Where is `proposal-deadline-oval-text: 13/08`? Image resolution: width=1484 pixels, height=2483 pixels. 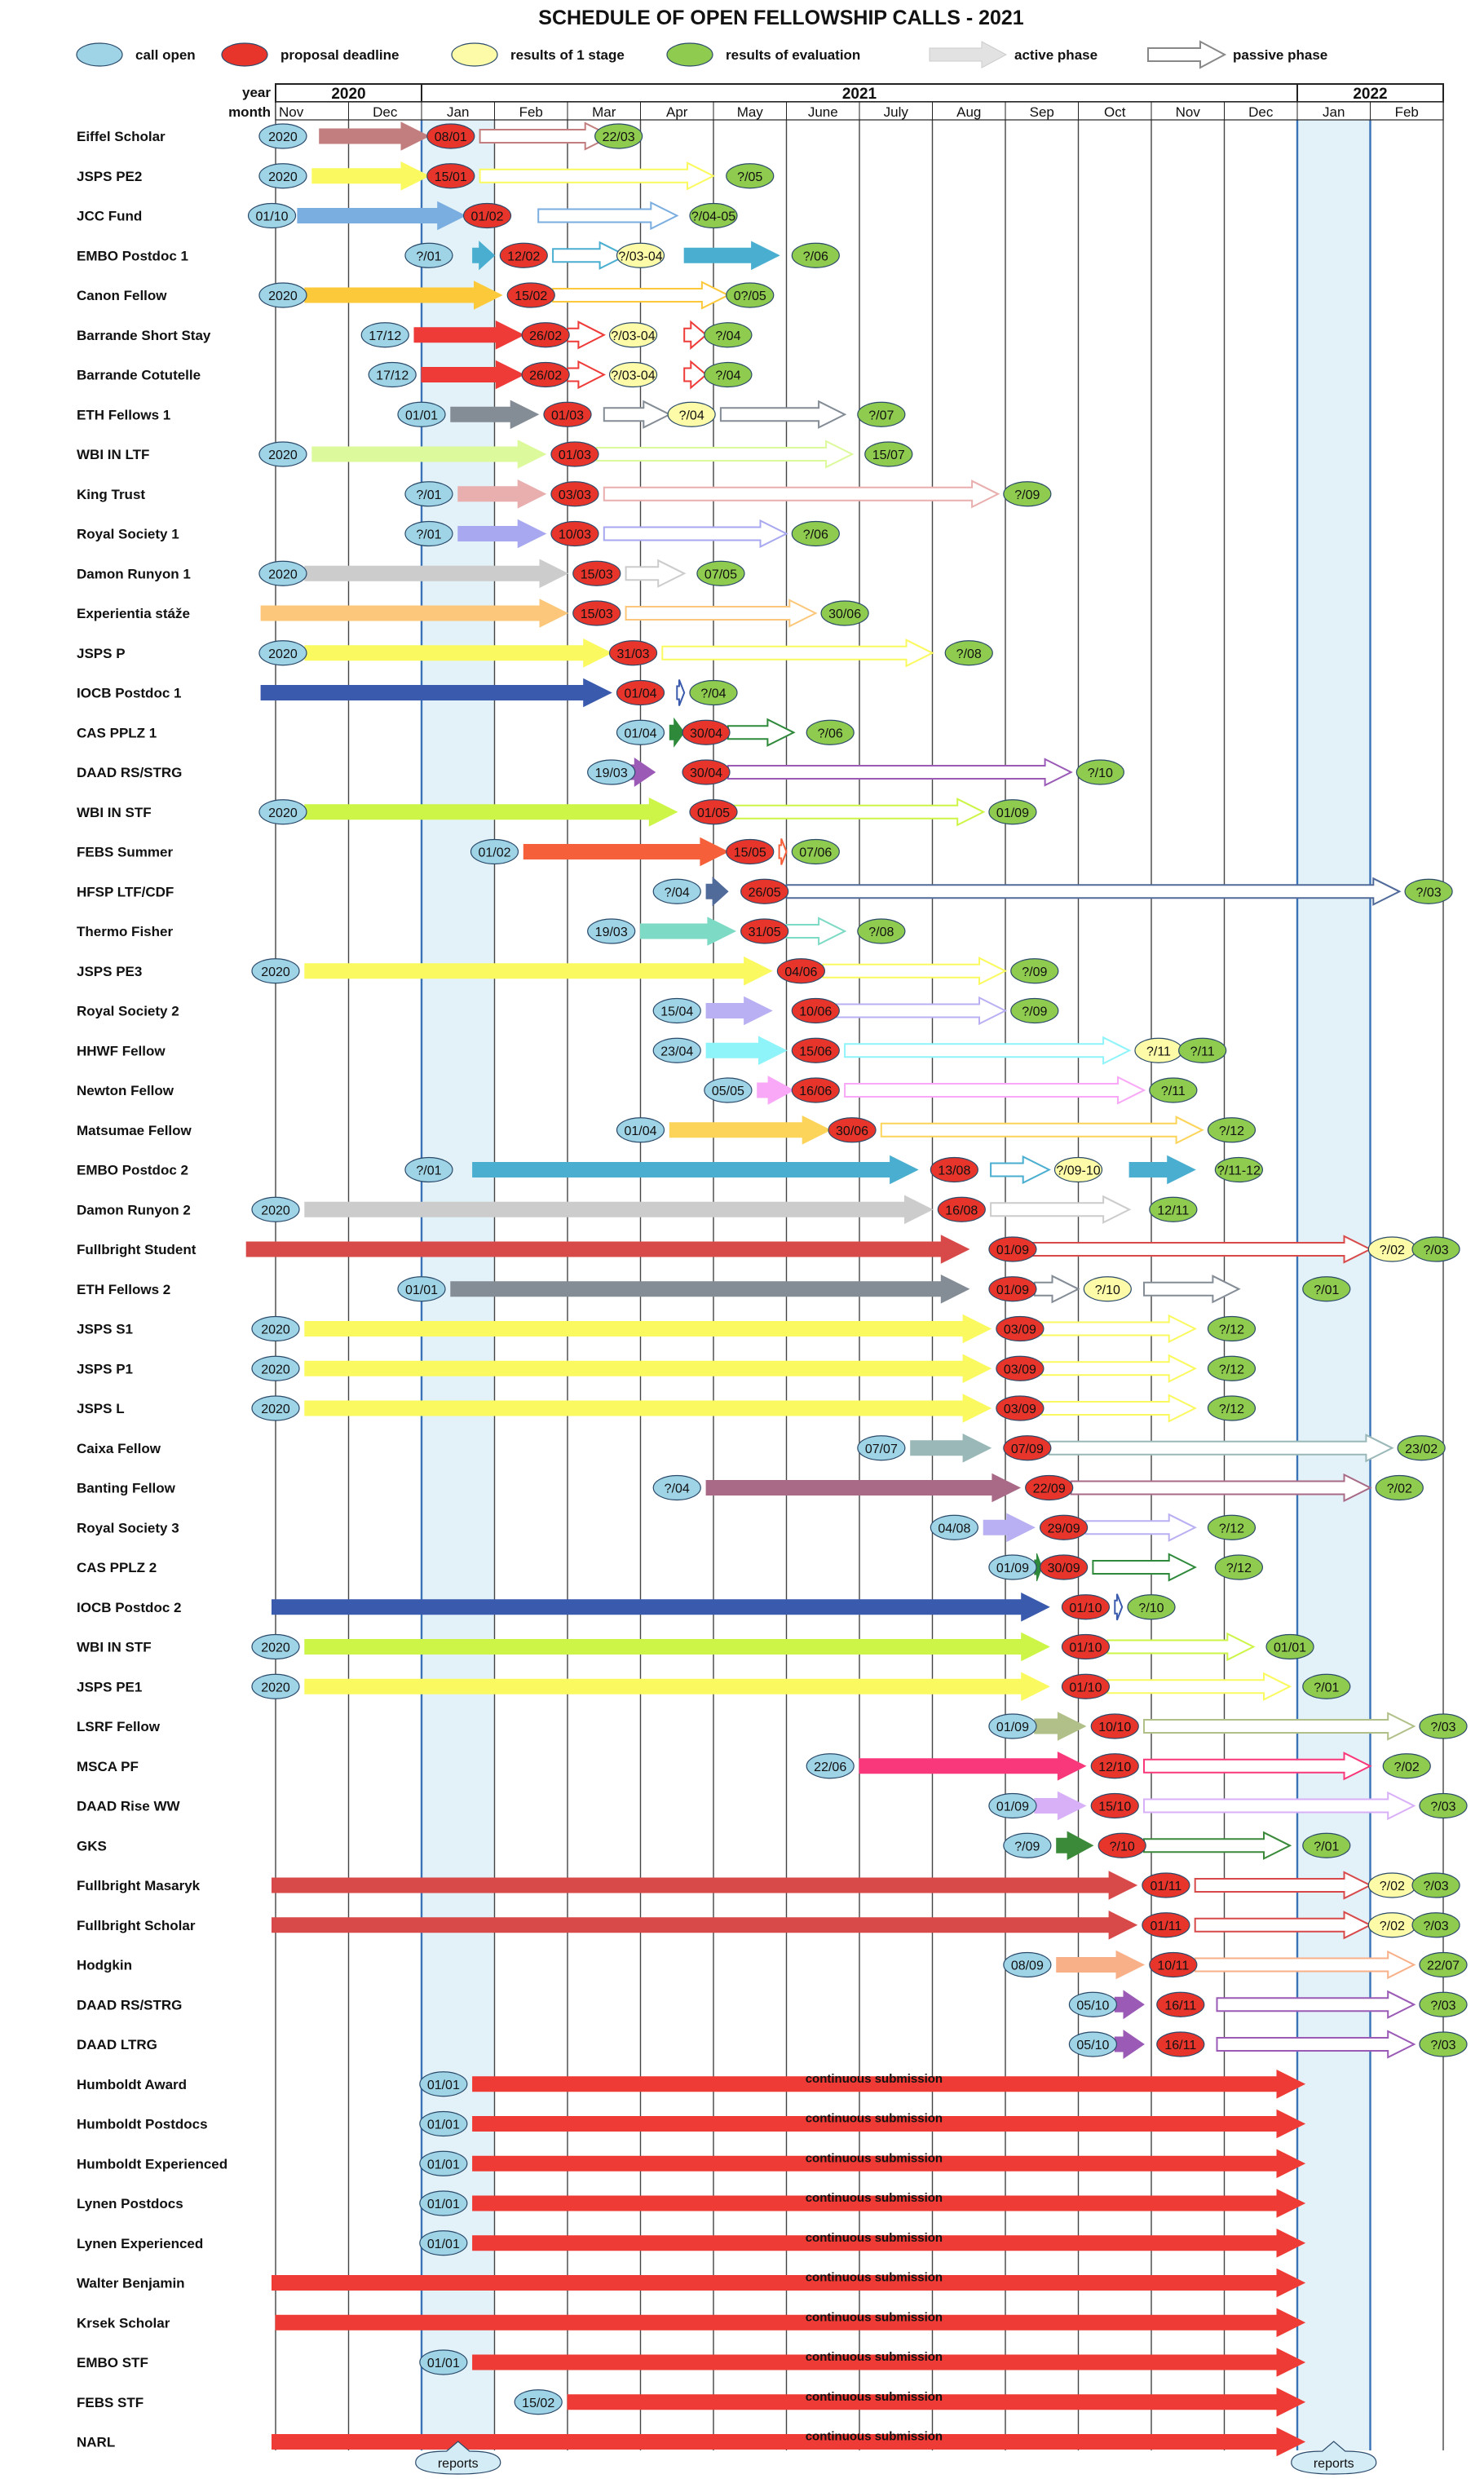
proposal-deadline-oval-text: 13/08 is located at coordinates (954, 1171).